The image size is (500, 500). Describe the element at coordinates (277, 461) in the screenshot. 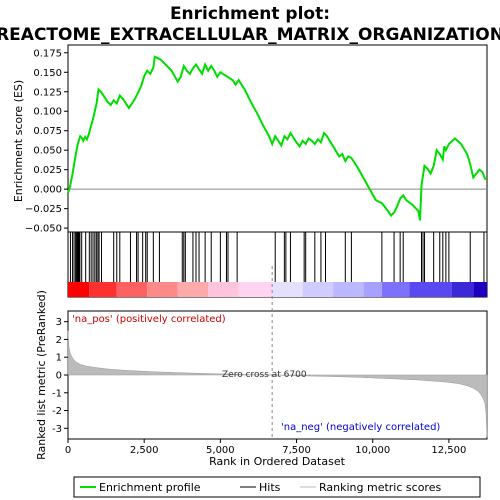

I see `x-axis-label: Rank in Ordered Dataset` at that location.